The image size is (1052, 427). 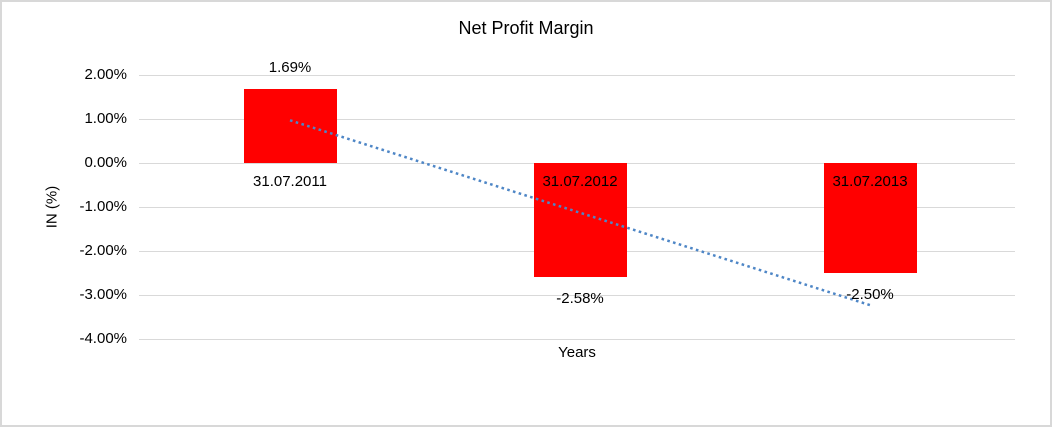 I want to click on bar, so click(x=290, y=126).